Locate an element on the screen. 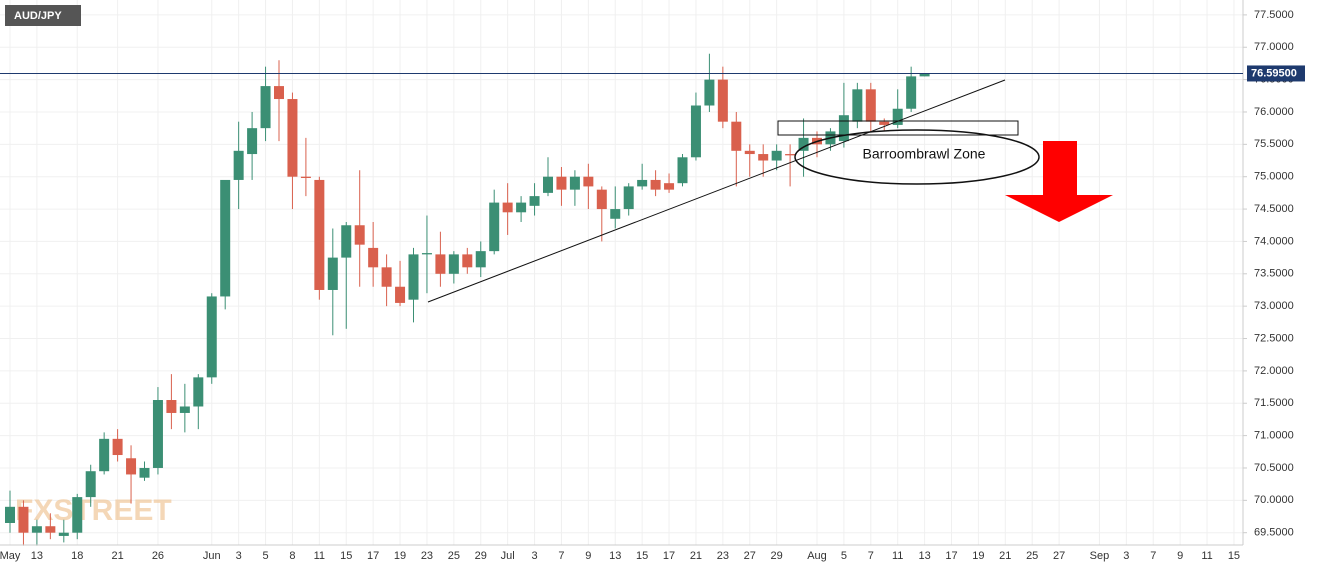 This screenshot has width=1317, height=569. y-tick-label: 70.5000 is located at coordinates (1274, 468).